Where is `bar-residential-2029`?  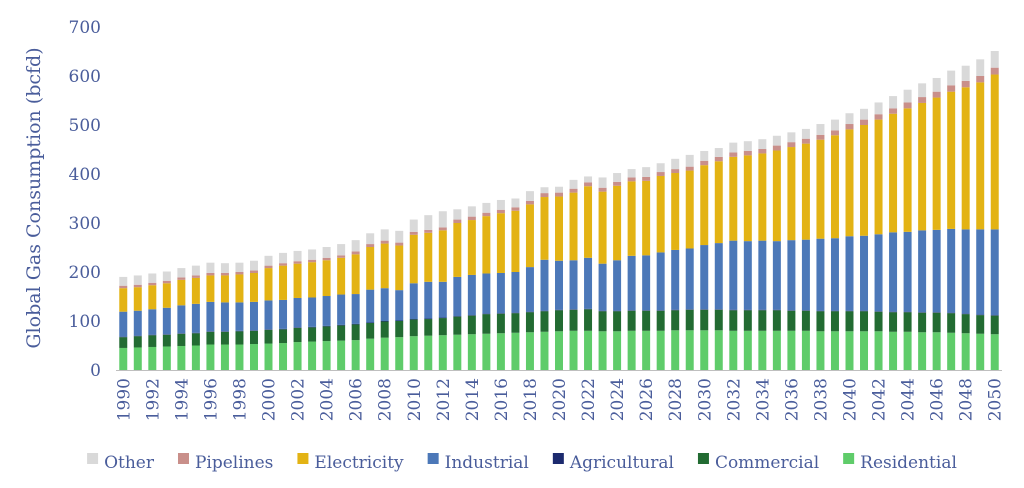 bar-residential-2029 is located at coordinates (689, 350).